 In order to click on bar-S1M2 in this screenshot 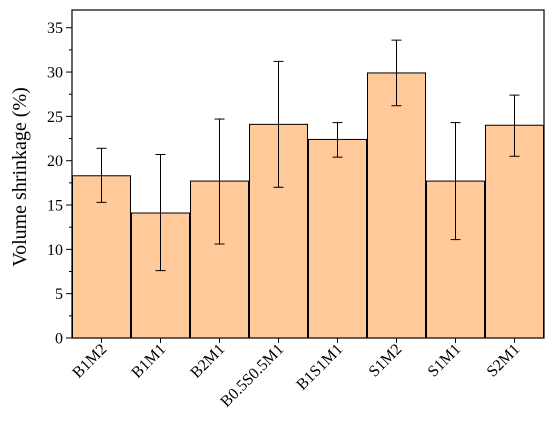, I will do `click(396, 205)`.